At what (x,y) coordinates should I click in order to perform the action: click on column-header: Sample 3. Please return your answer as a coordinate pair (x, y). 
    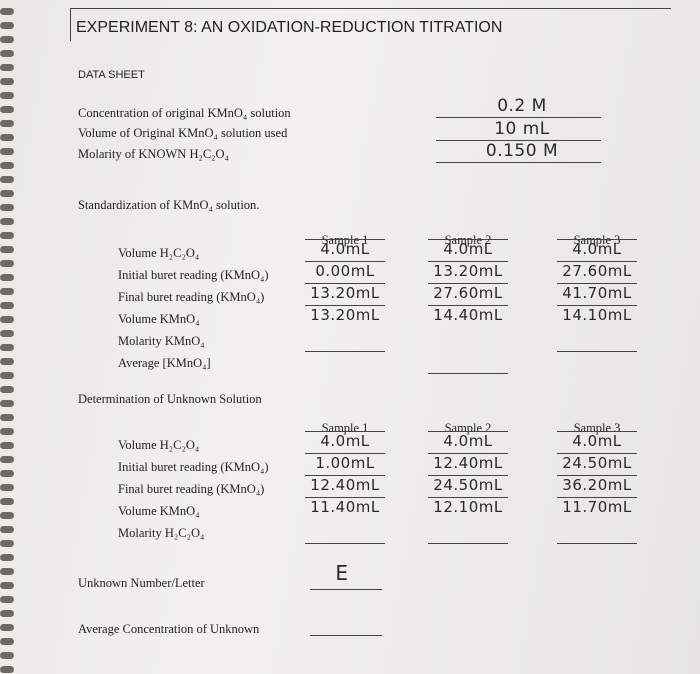
    Looking at the image, I should click on (597, 240).